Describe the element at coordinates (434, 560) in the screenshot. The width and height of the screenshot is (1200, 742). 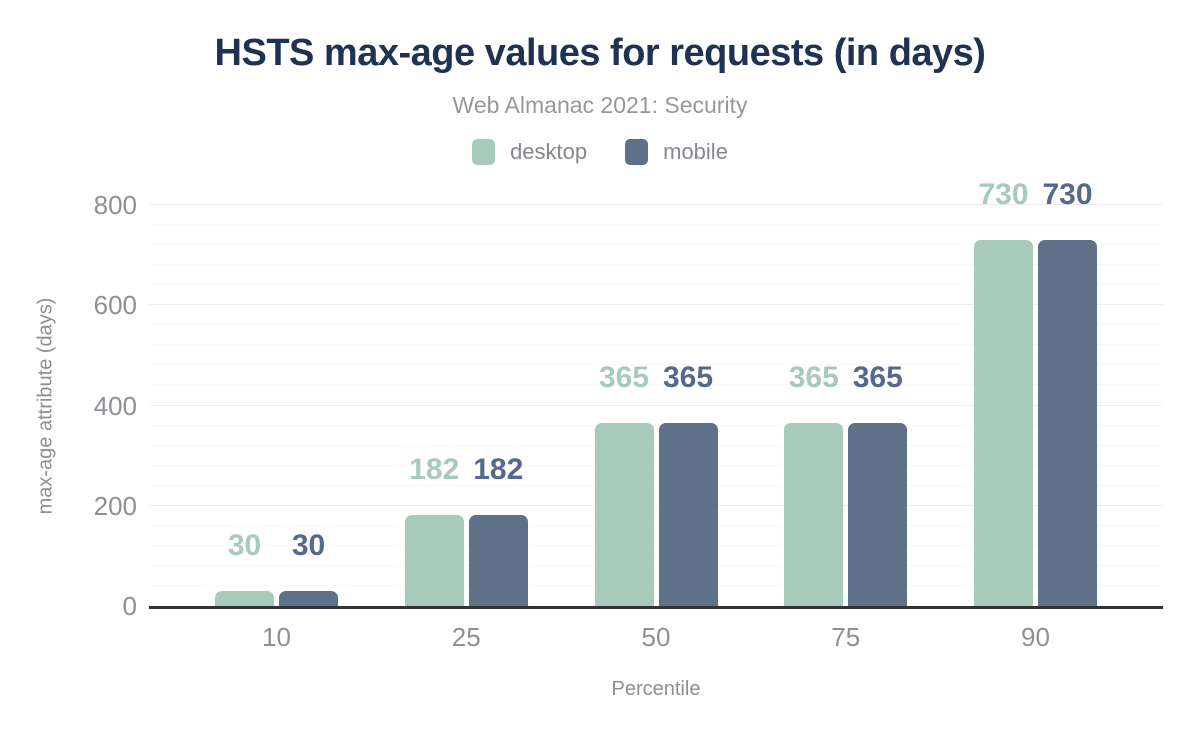
I see `bar-desktop-p25` at that location.